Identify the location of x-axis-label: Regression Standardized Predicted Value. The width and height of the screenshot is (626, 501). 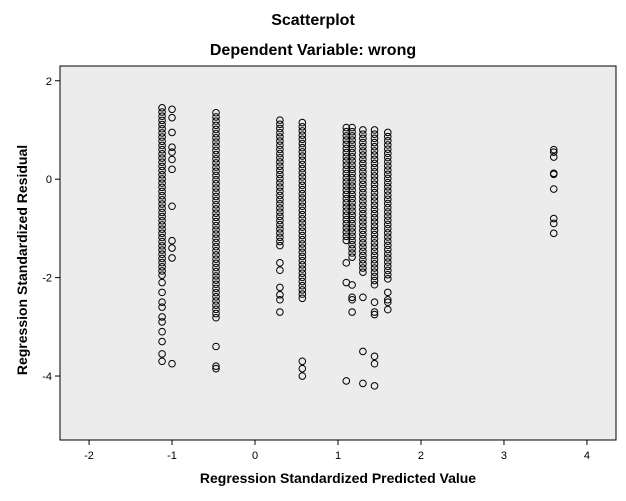
(338, 478).